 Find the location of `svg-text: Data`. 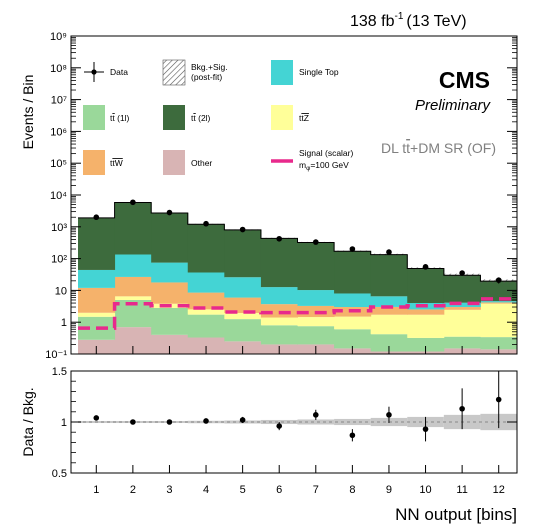

svg-text: Data is located at coordinates (119, 72).